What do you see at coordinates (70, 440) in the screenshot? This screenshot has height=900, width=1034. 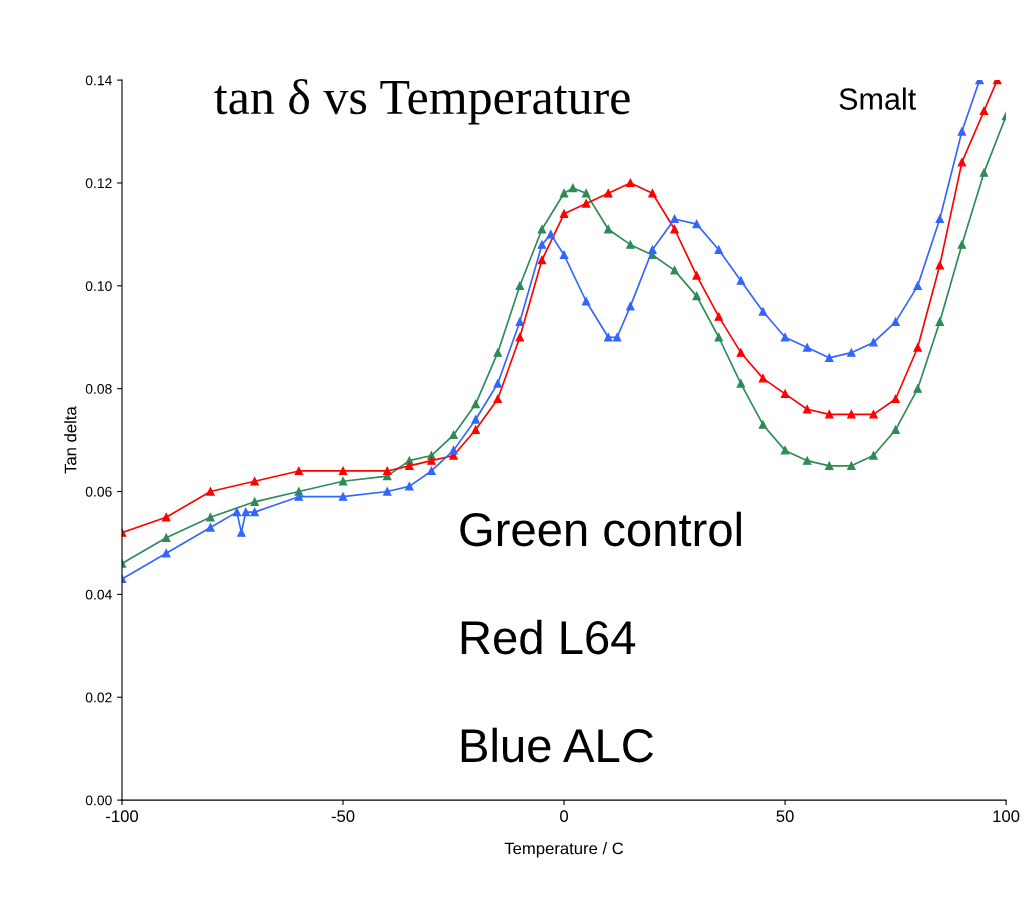 I see `y-axis-title: Tan delta` at bounding box center [70, 440].